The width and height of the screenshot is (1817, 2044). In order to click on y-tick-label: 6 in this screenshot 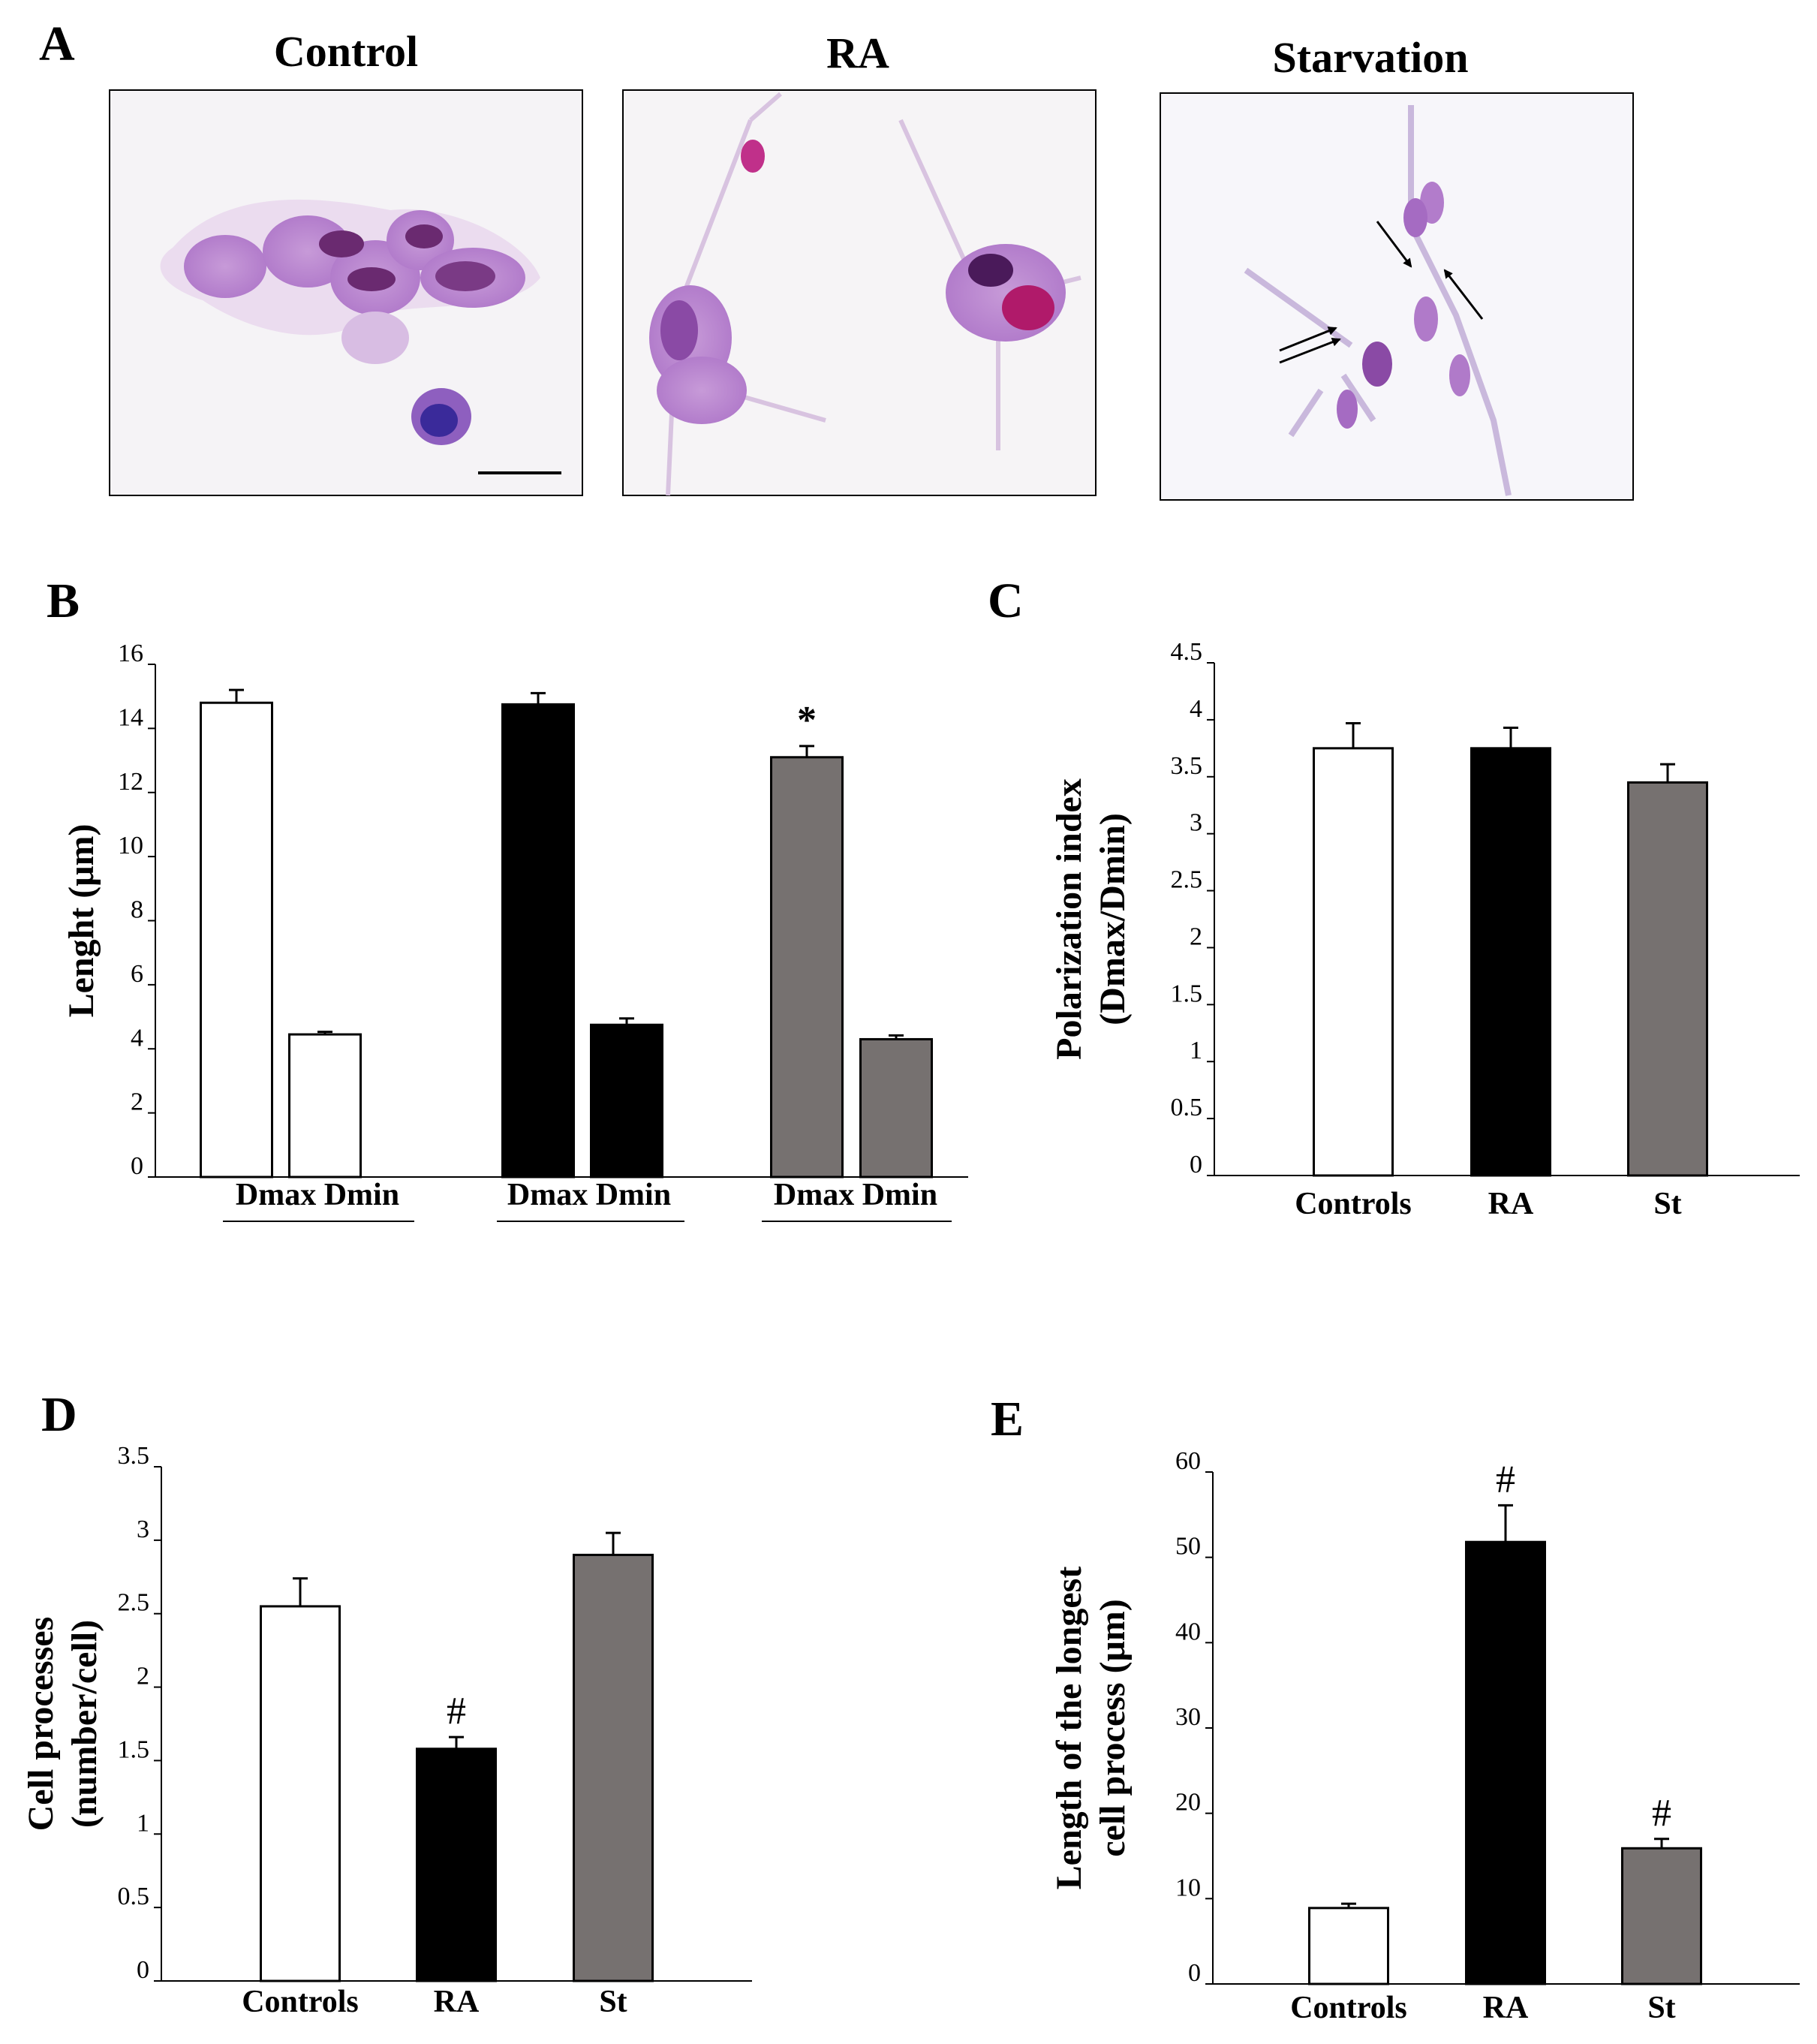, I will do `click(137, 974)`.